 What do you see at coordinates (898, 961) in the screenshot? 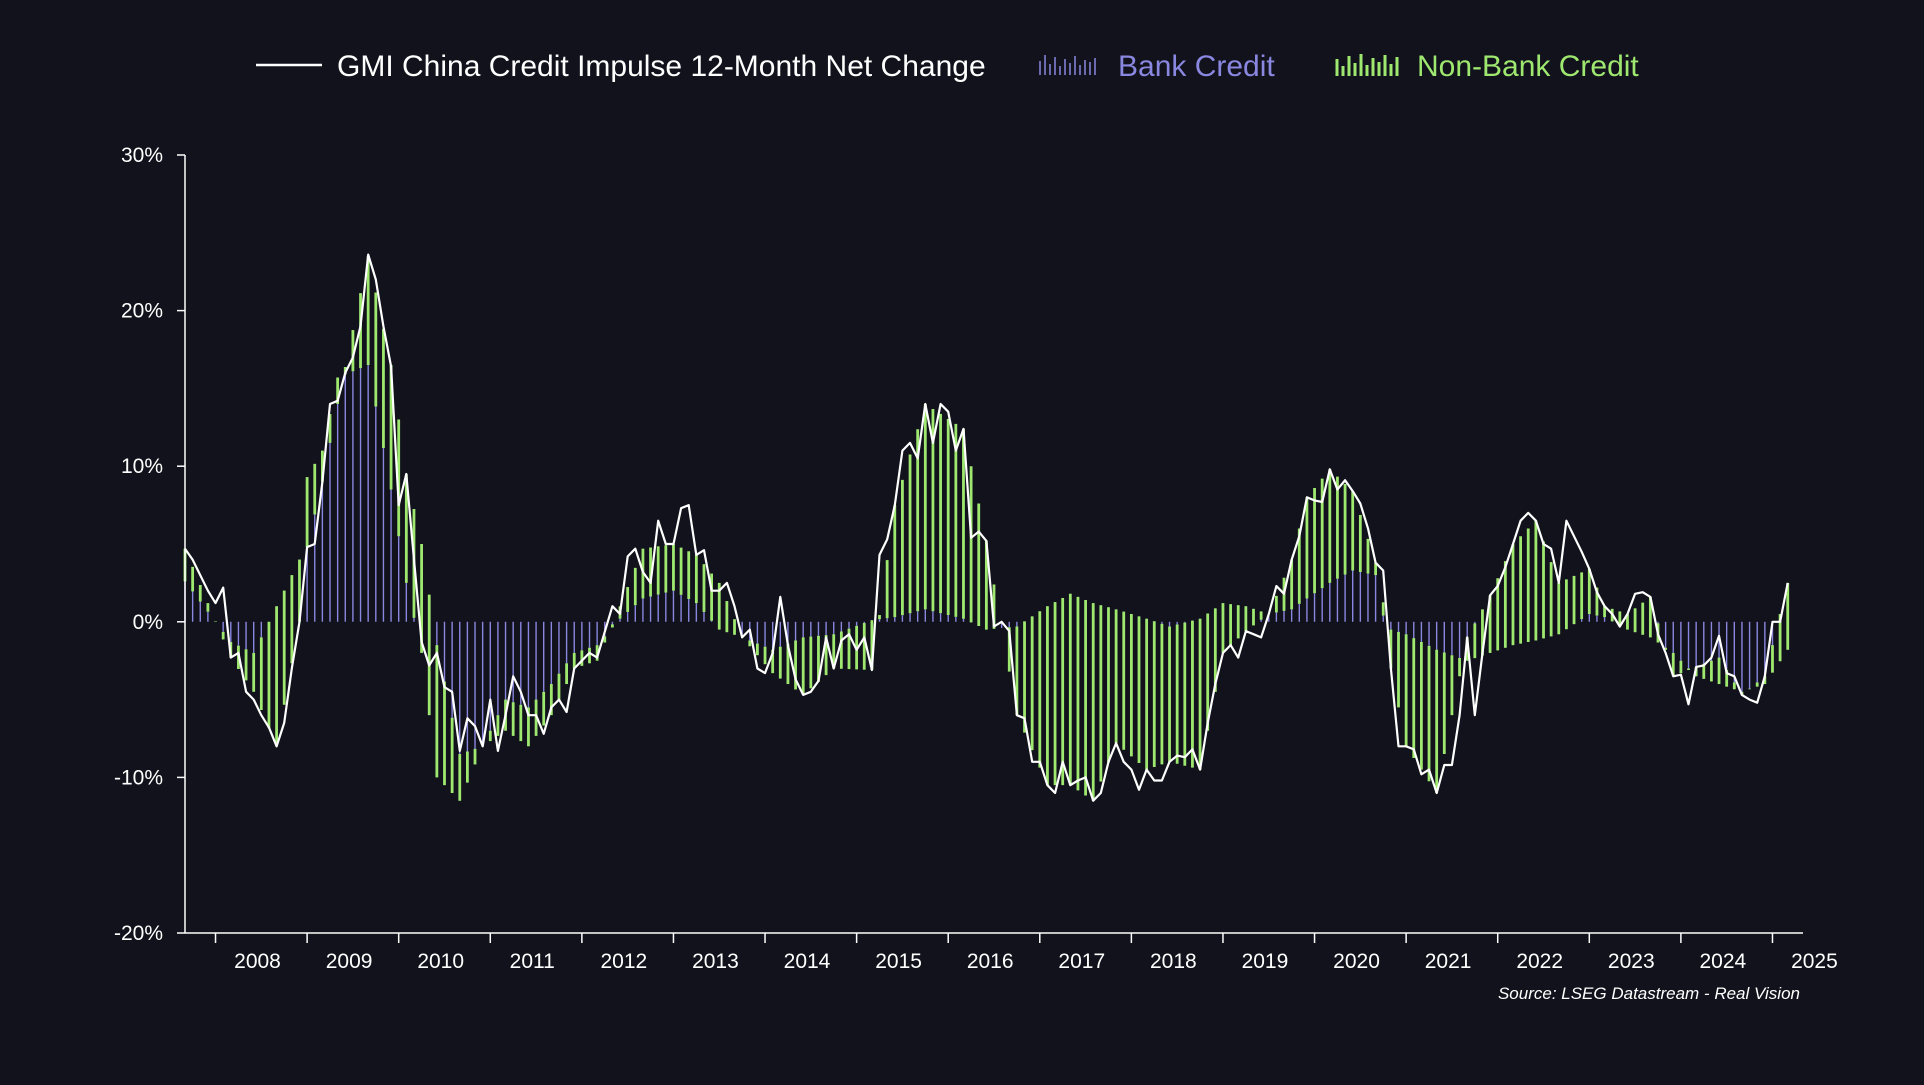
I see `x-tick-label: 2015` at bounding box center [898, 961].